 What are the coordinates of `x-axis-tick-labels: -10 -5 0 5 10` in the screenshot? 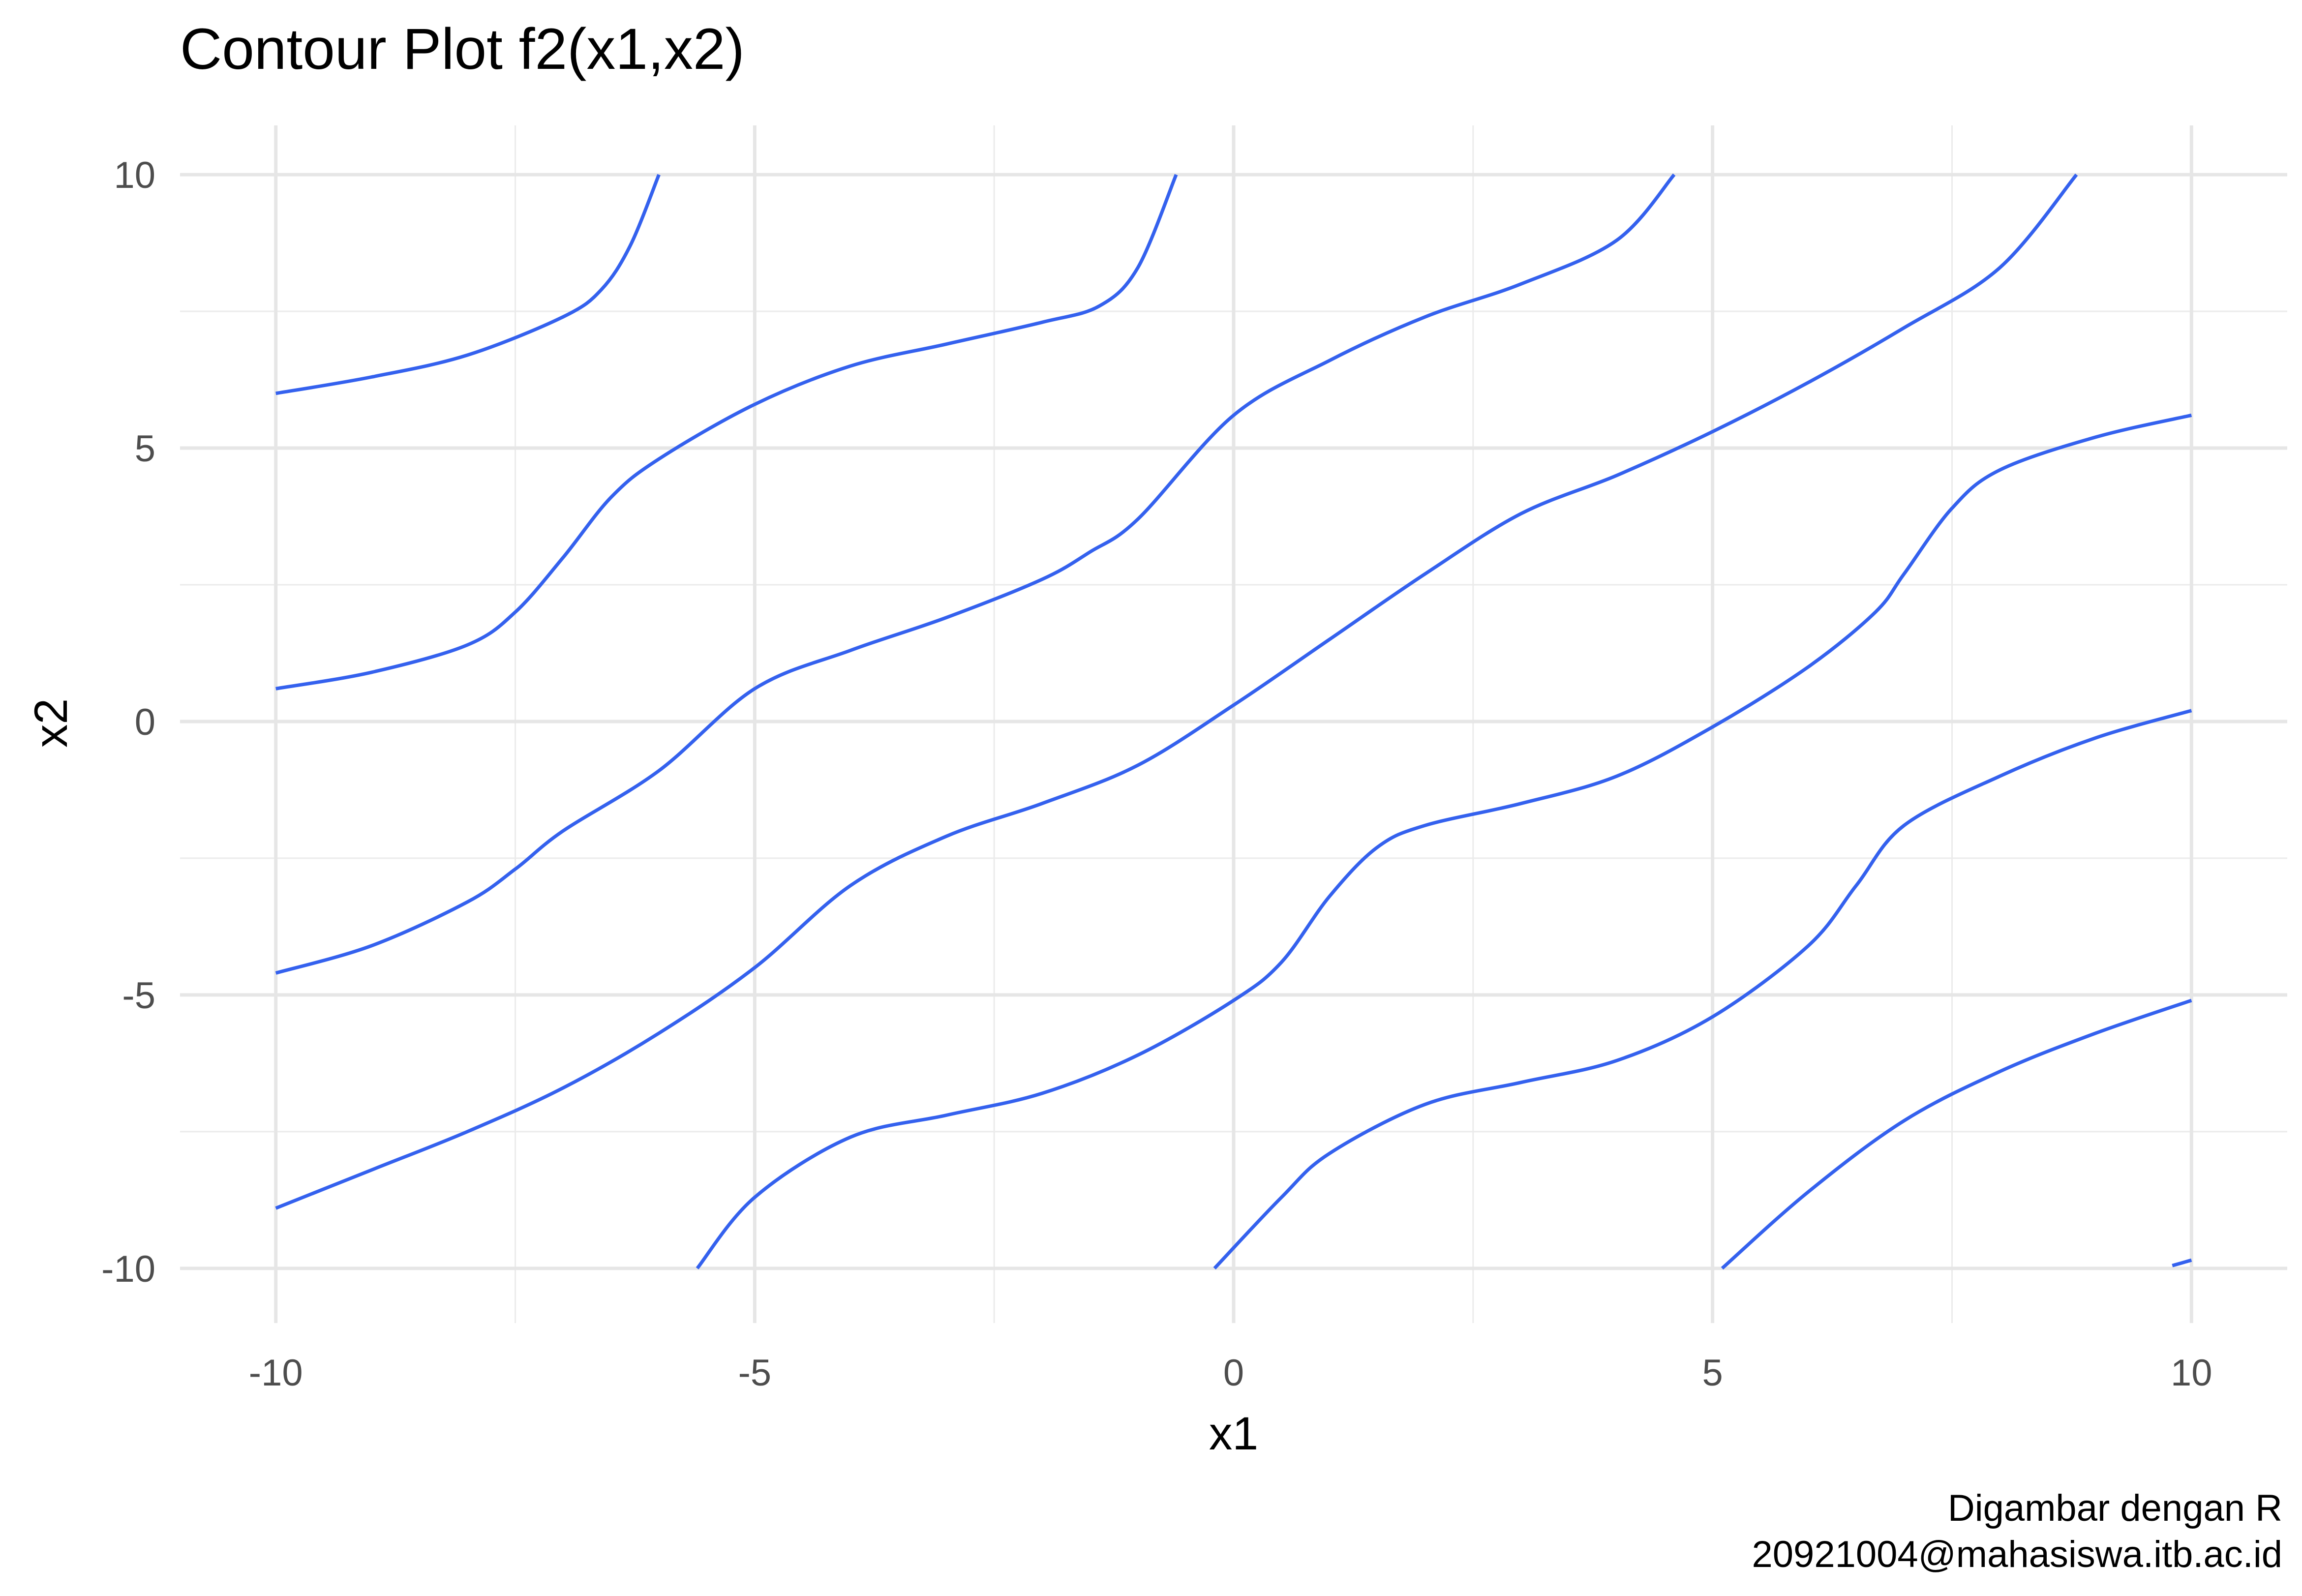 It's located at (1230, 1373).